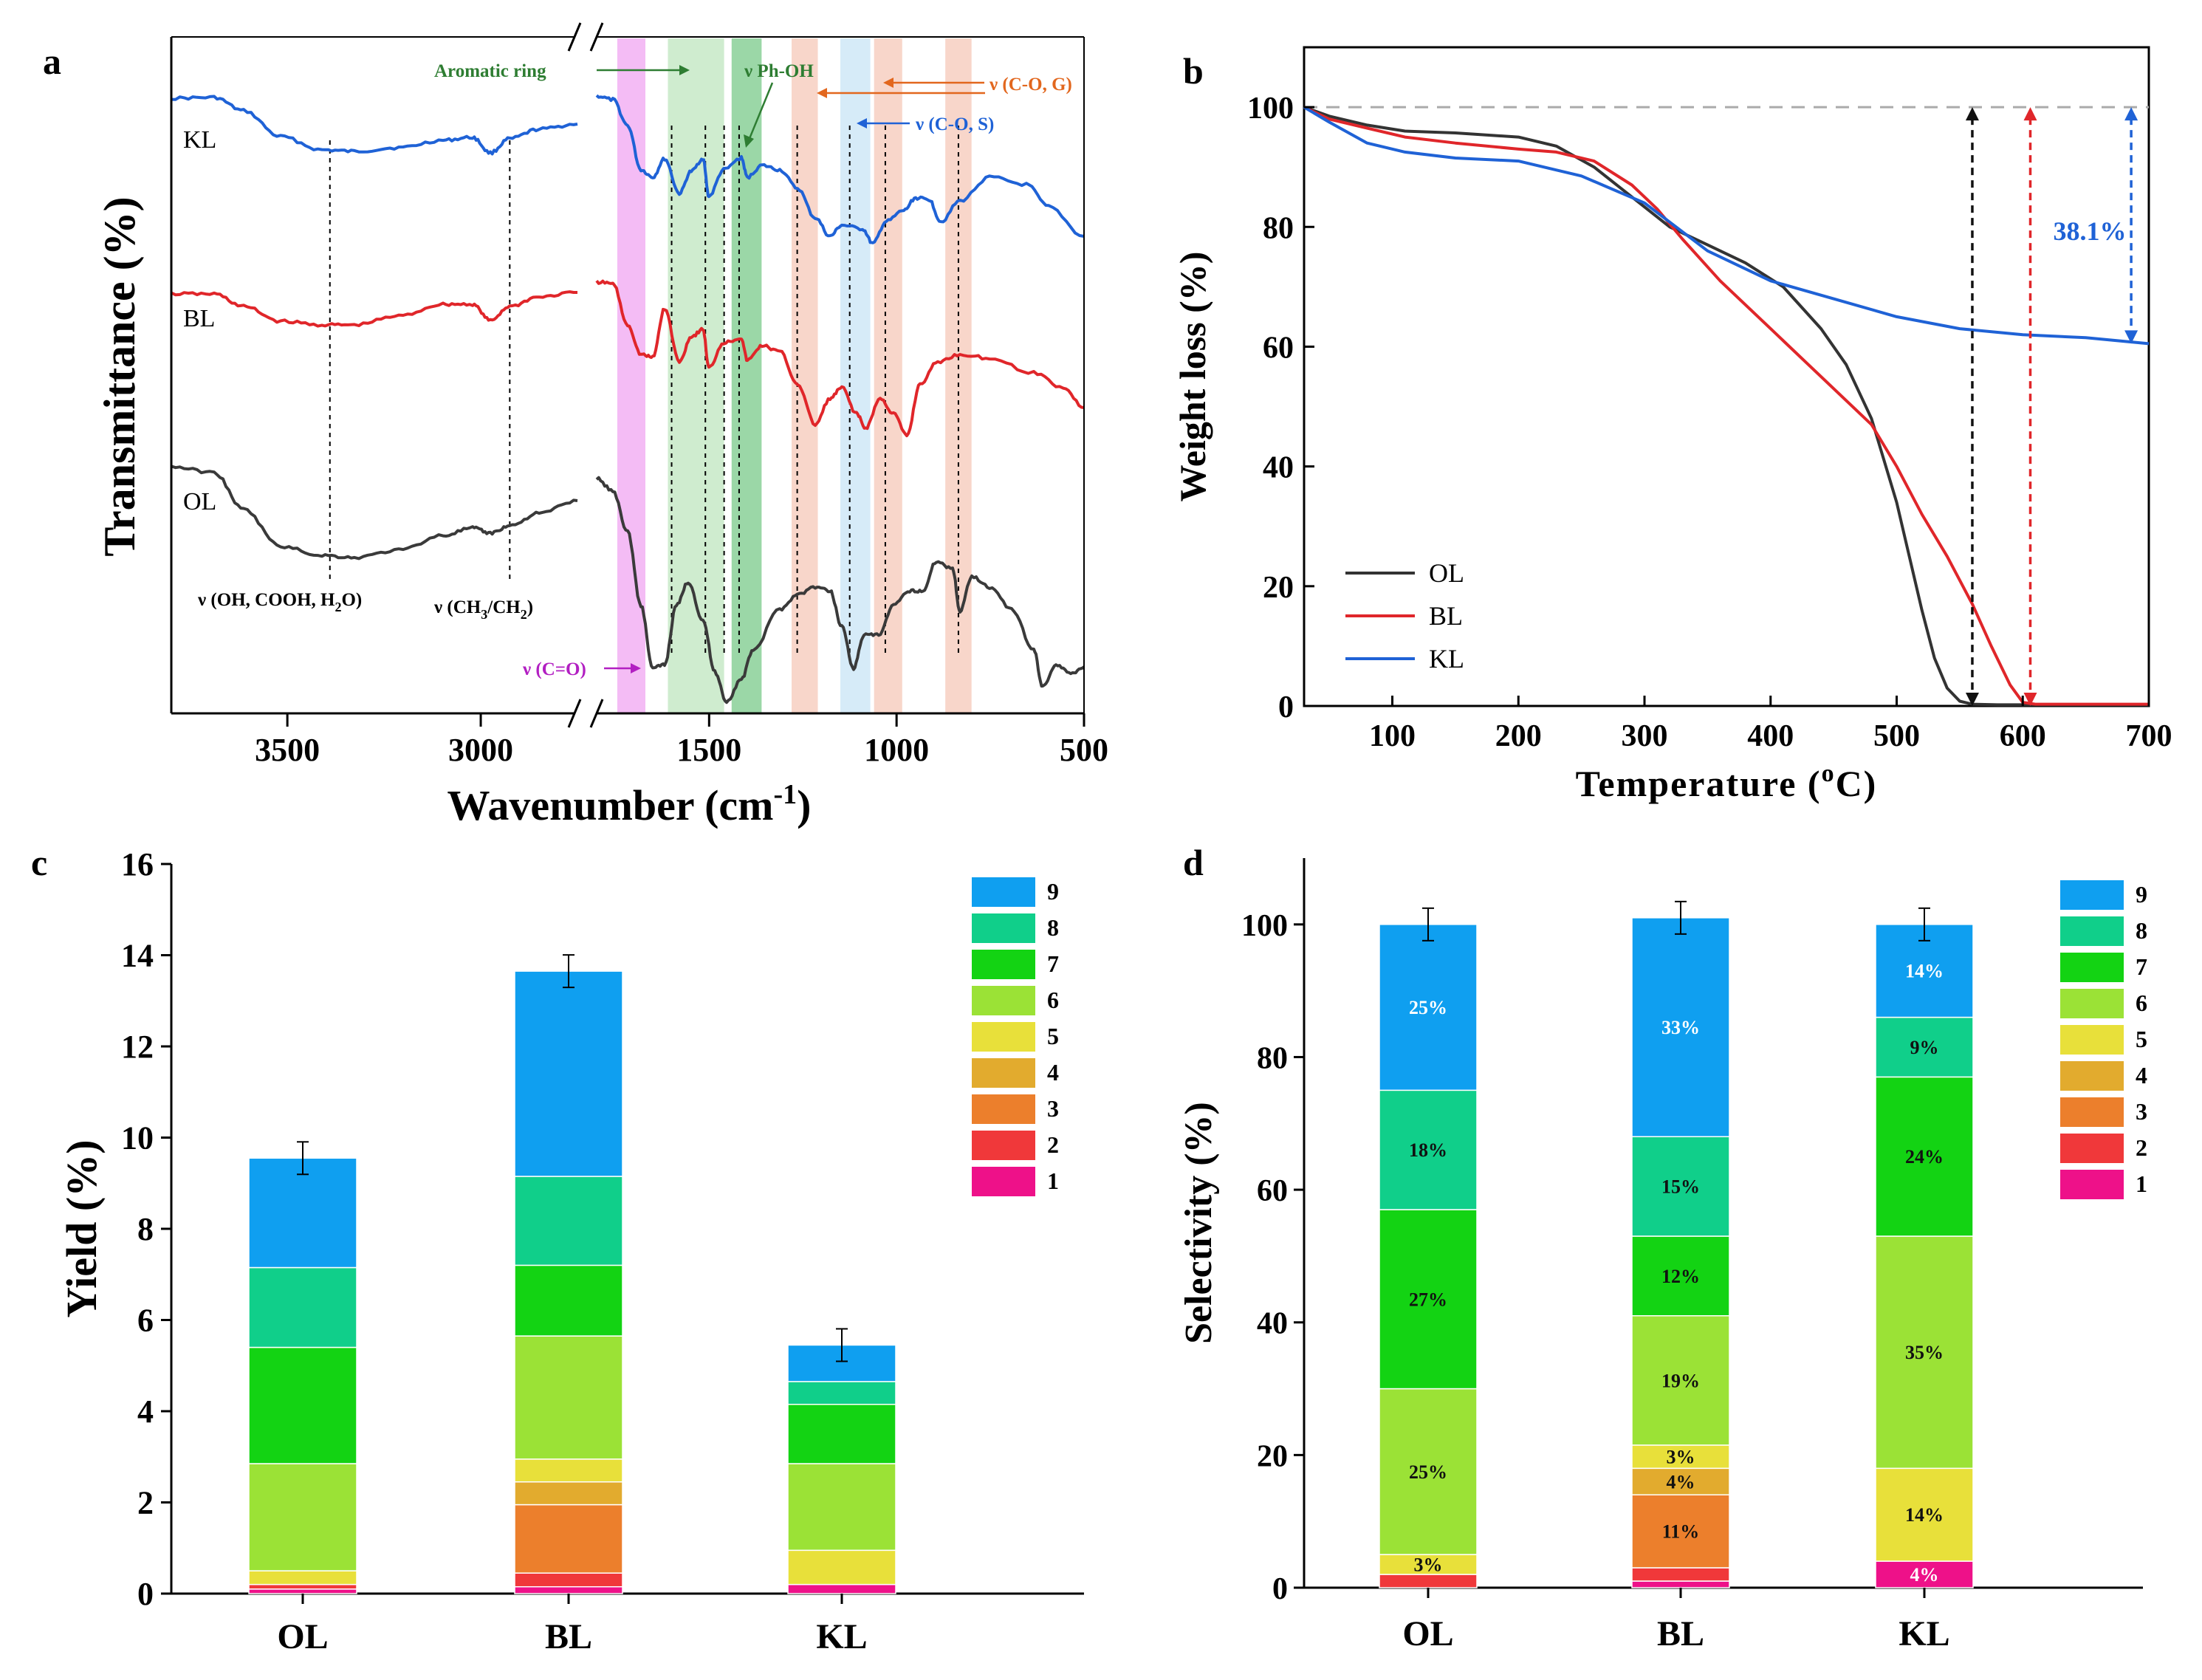  What do you see at coordinates (1680, 1381) in the screenshot?
I see `bar-label-bl-6: 19%` at bounding box center [1680, 1381].